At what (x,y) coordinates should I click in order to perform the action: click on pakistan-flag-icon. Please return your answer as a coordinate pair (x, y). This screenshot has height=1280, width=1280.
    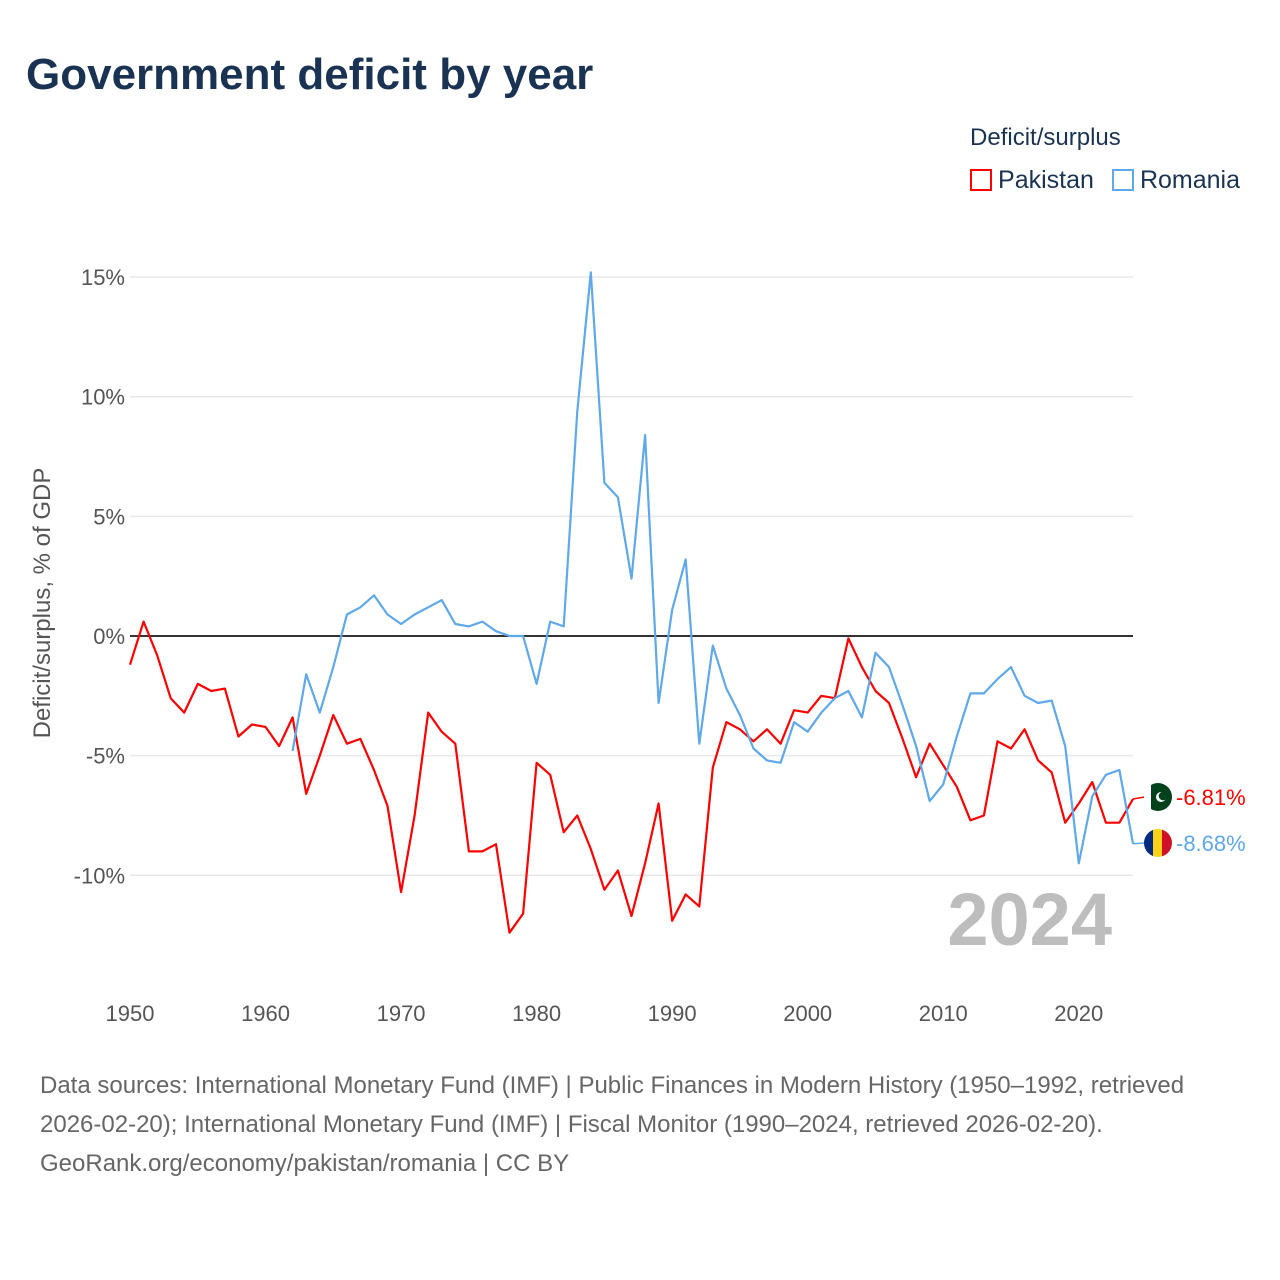
    Looking at the image, I should click on (1158, 797).